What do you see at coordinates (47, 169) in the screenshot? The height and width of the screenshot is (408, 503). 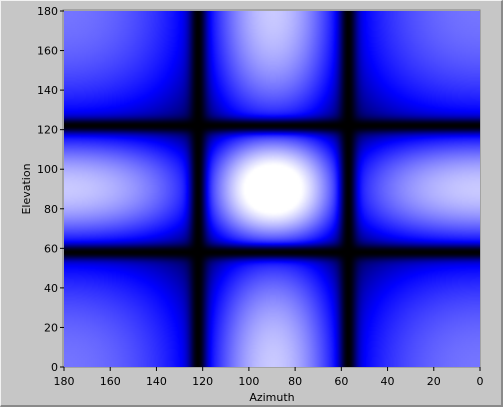 I see `y-tick-label: 100` at bounding box center [47, 169].